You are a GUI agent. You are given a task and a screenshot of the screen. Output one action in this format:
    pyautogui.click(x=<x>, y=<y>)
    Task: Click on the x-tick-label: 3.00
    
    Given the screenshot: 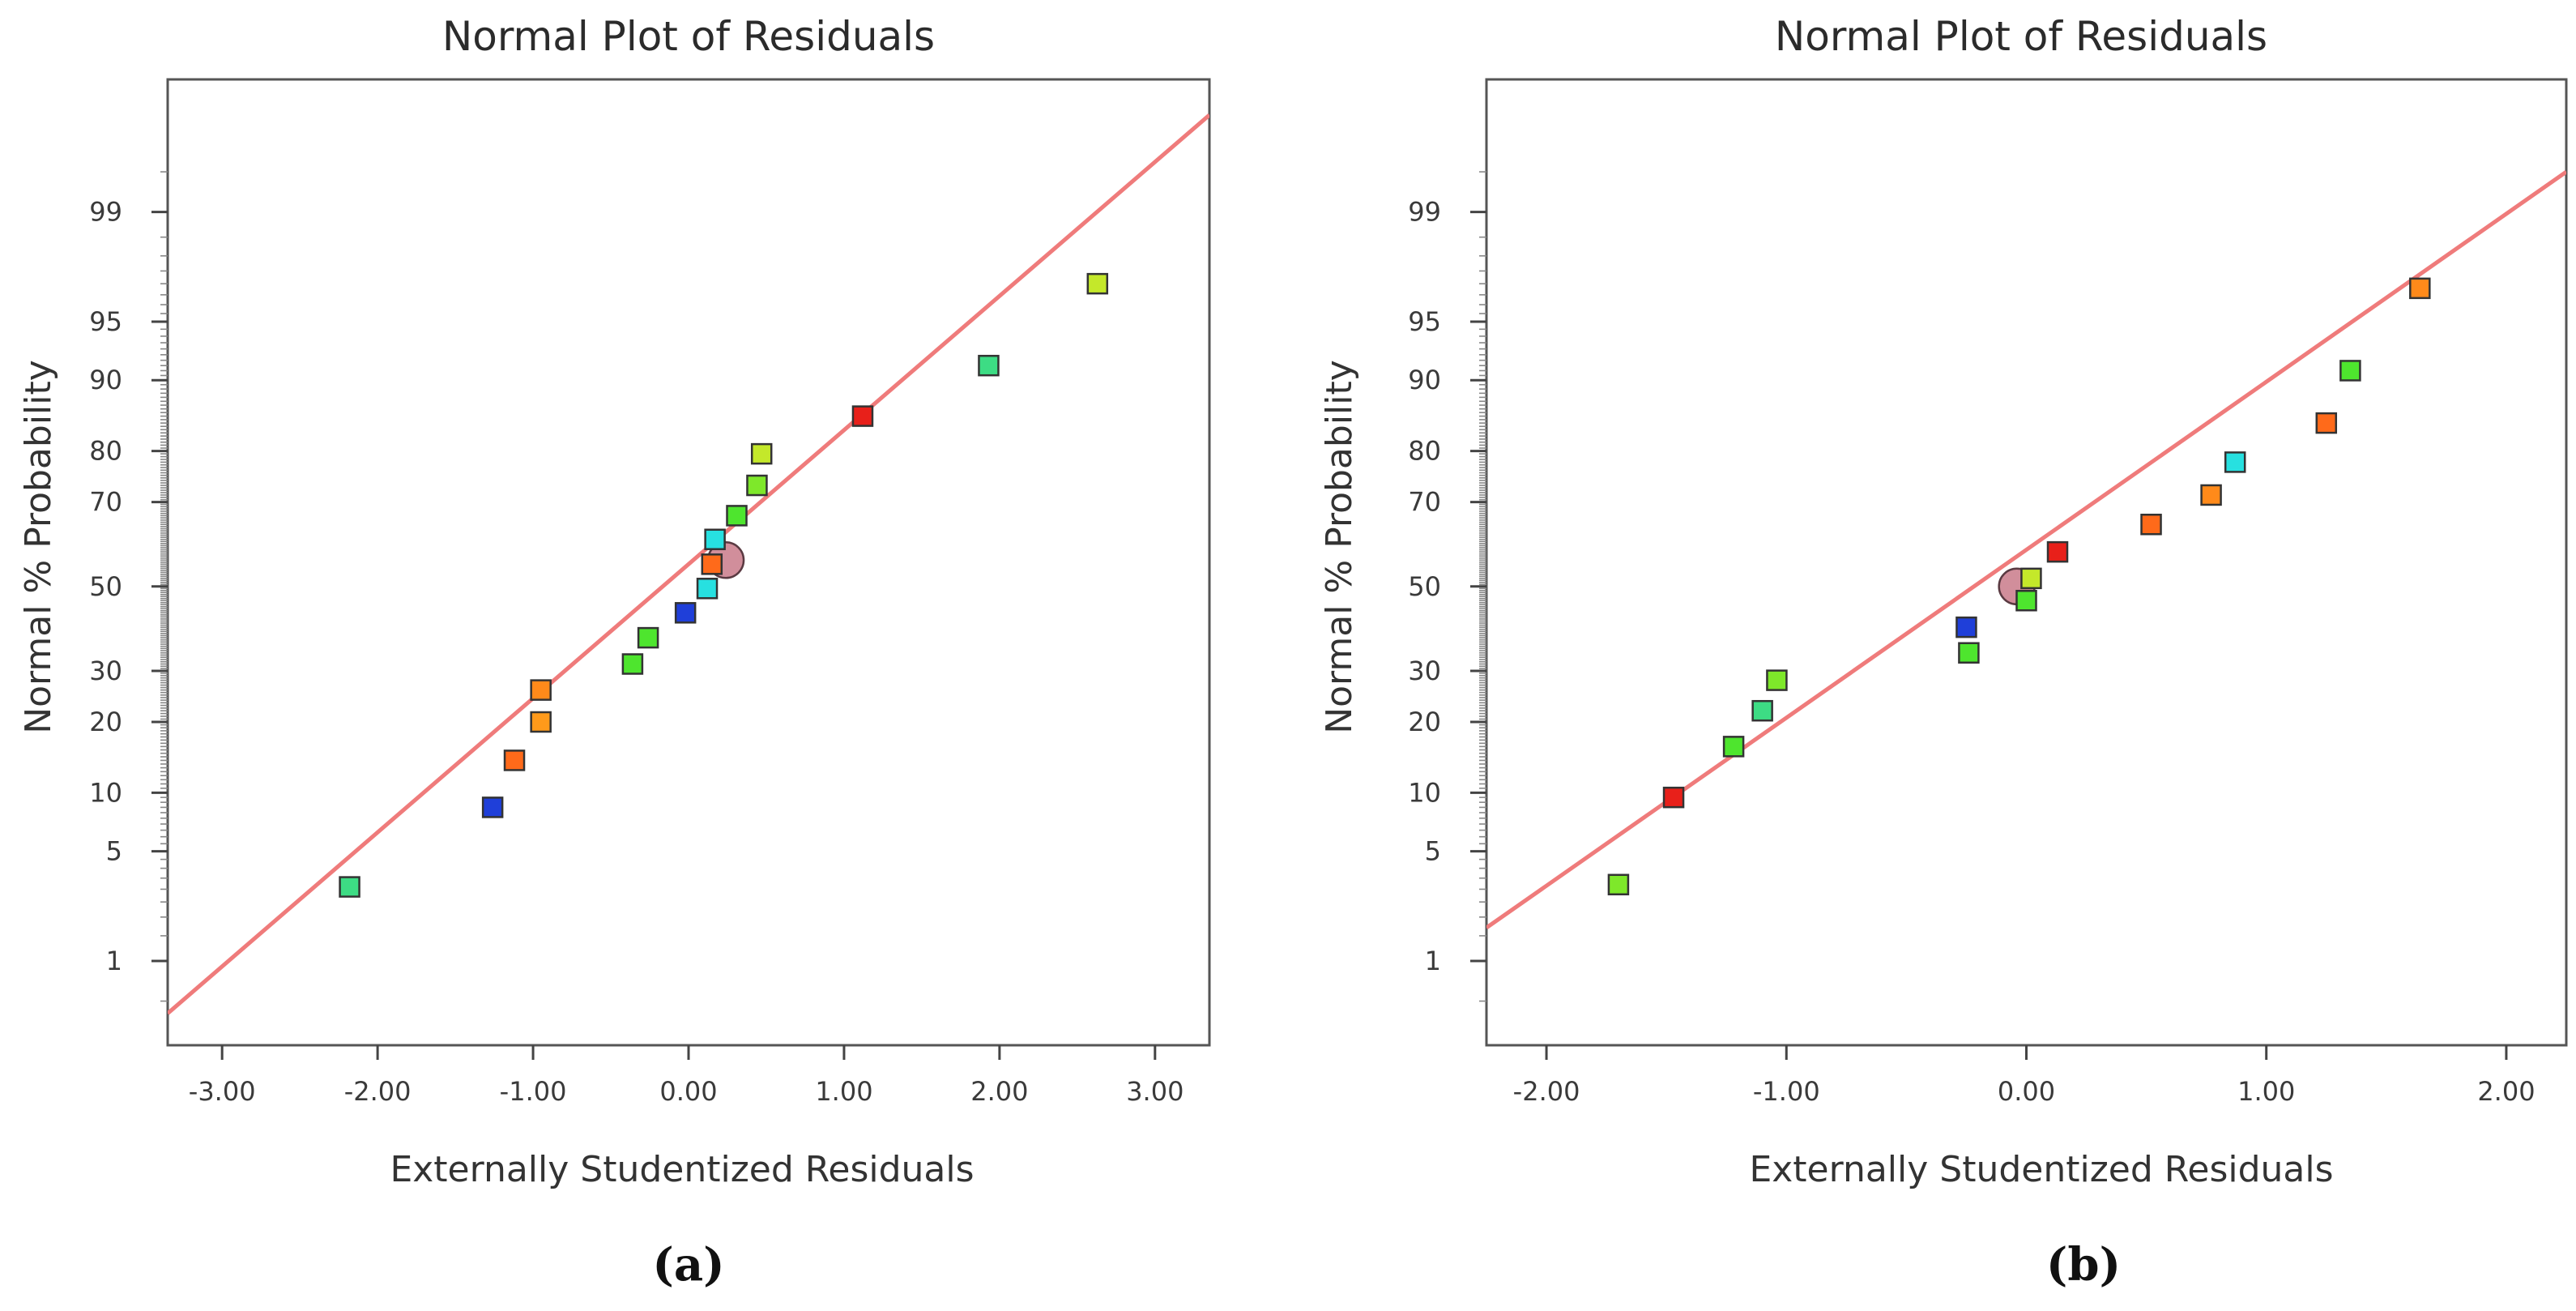 What is the action you would take?
    pyautogui.click(x=1155, y=1091)
    